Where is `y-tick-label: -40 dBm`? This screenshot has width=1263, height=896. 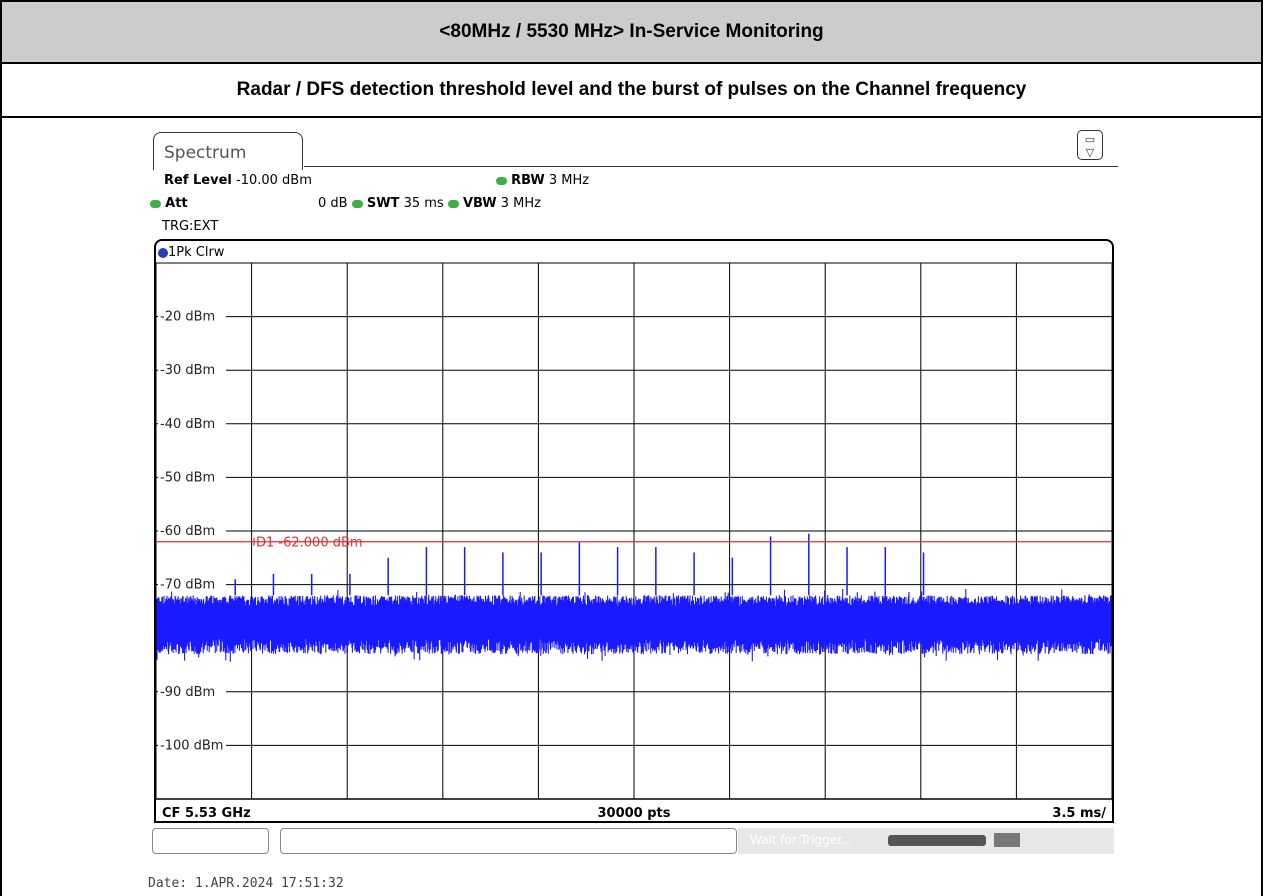
y-tick-label: -40 dBm is located at coordinates (187, 424).